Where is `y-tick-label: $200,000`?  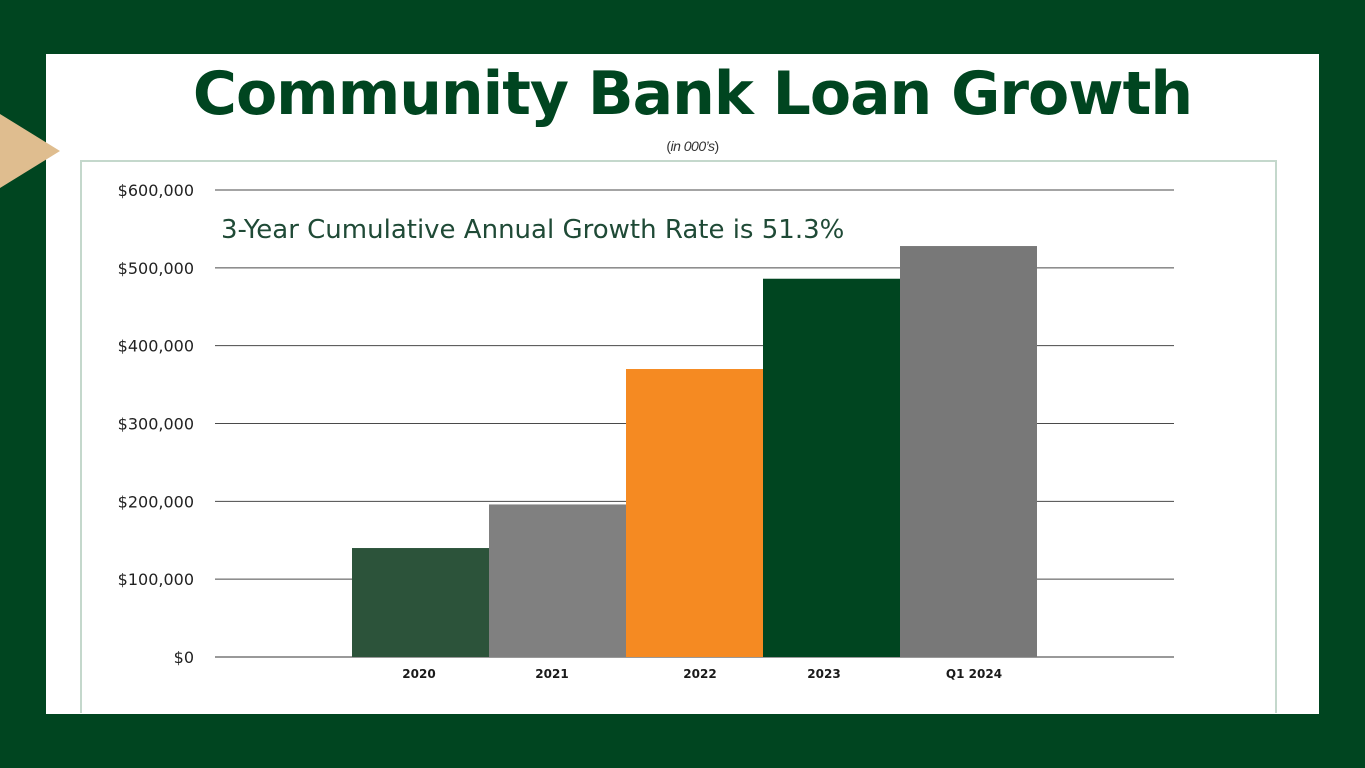
y-tick-label: $200,000 is located at coordinates (156, 501).